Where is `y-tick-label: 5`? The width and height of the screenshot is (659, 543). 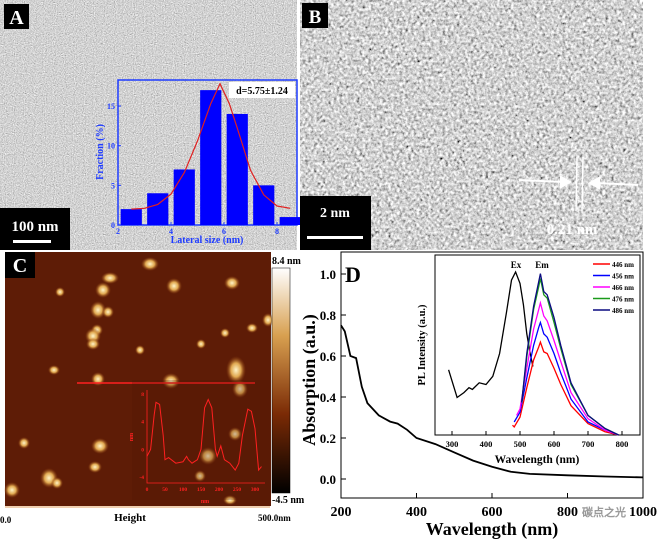
y-tick-label: 5 is located at coordinates (113, 185).